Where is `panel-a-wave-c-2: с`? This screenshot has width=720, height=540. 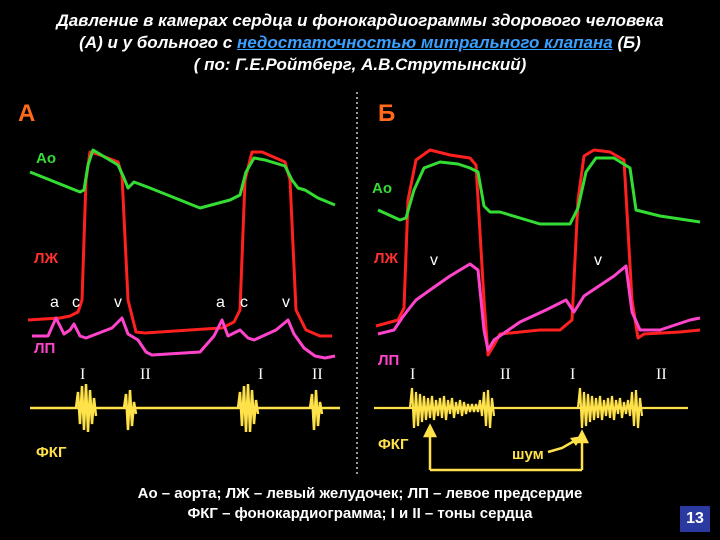
panel-a-wave-c-2: с is located at coordinates (244, 302).